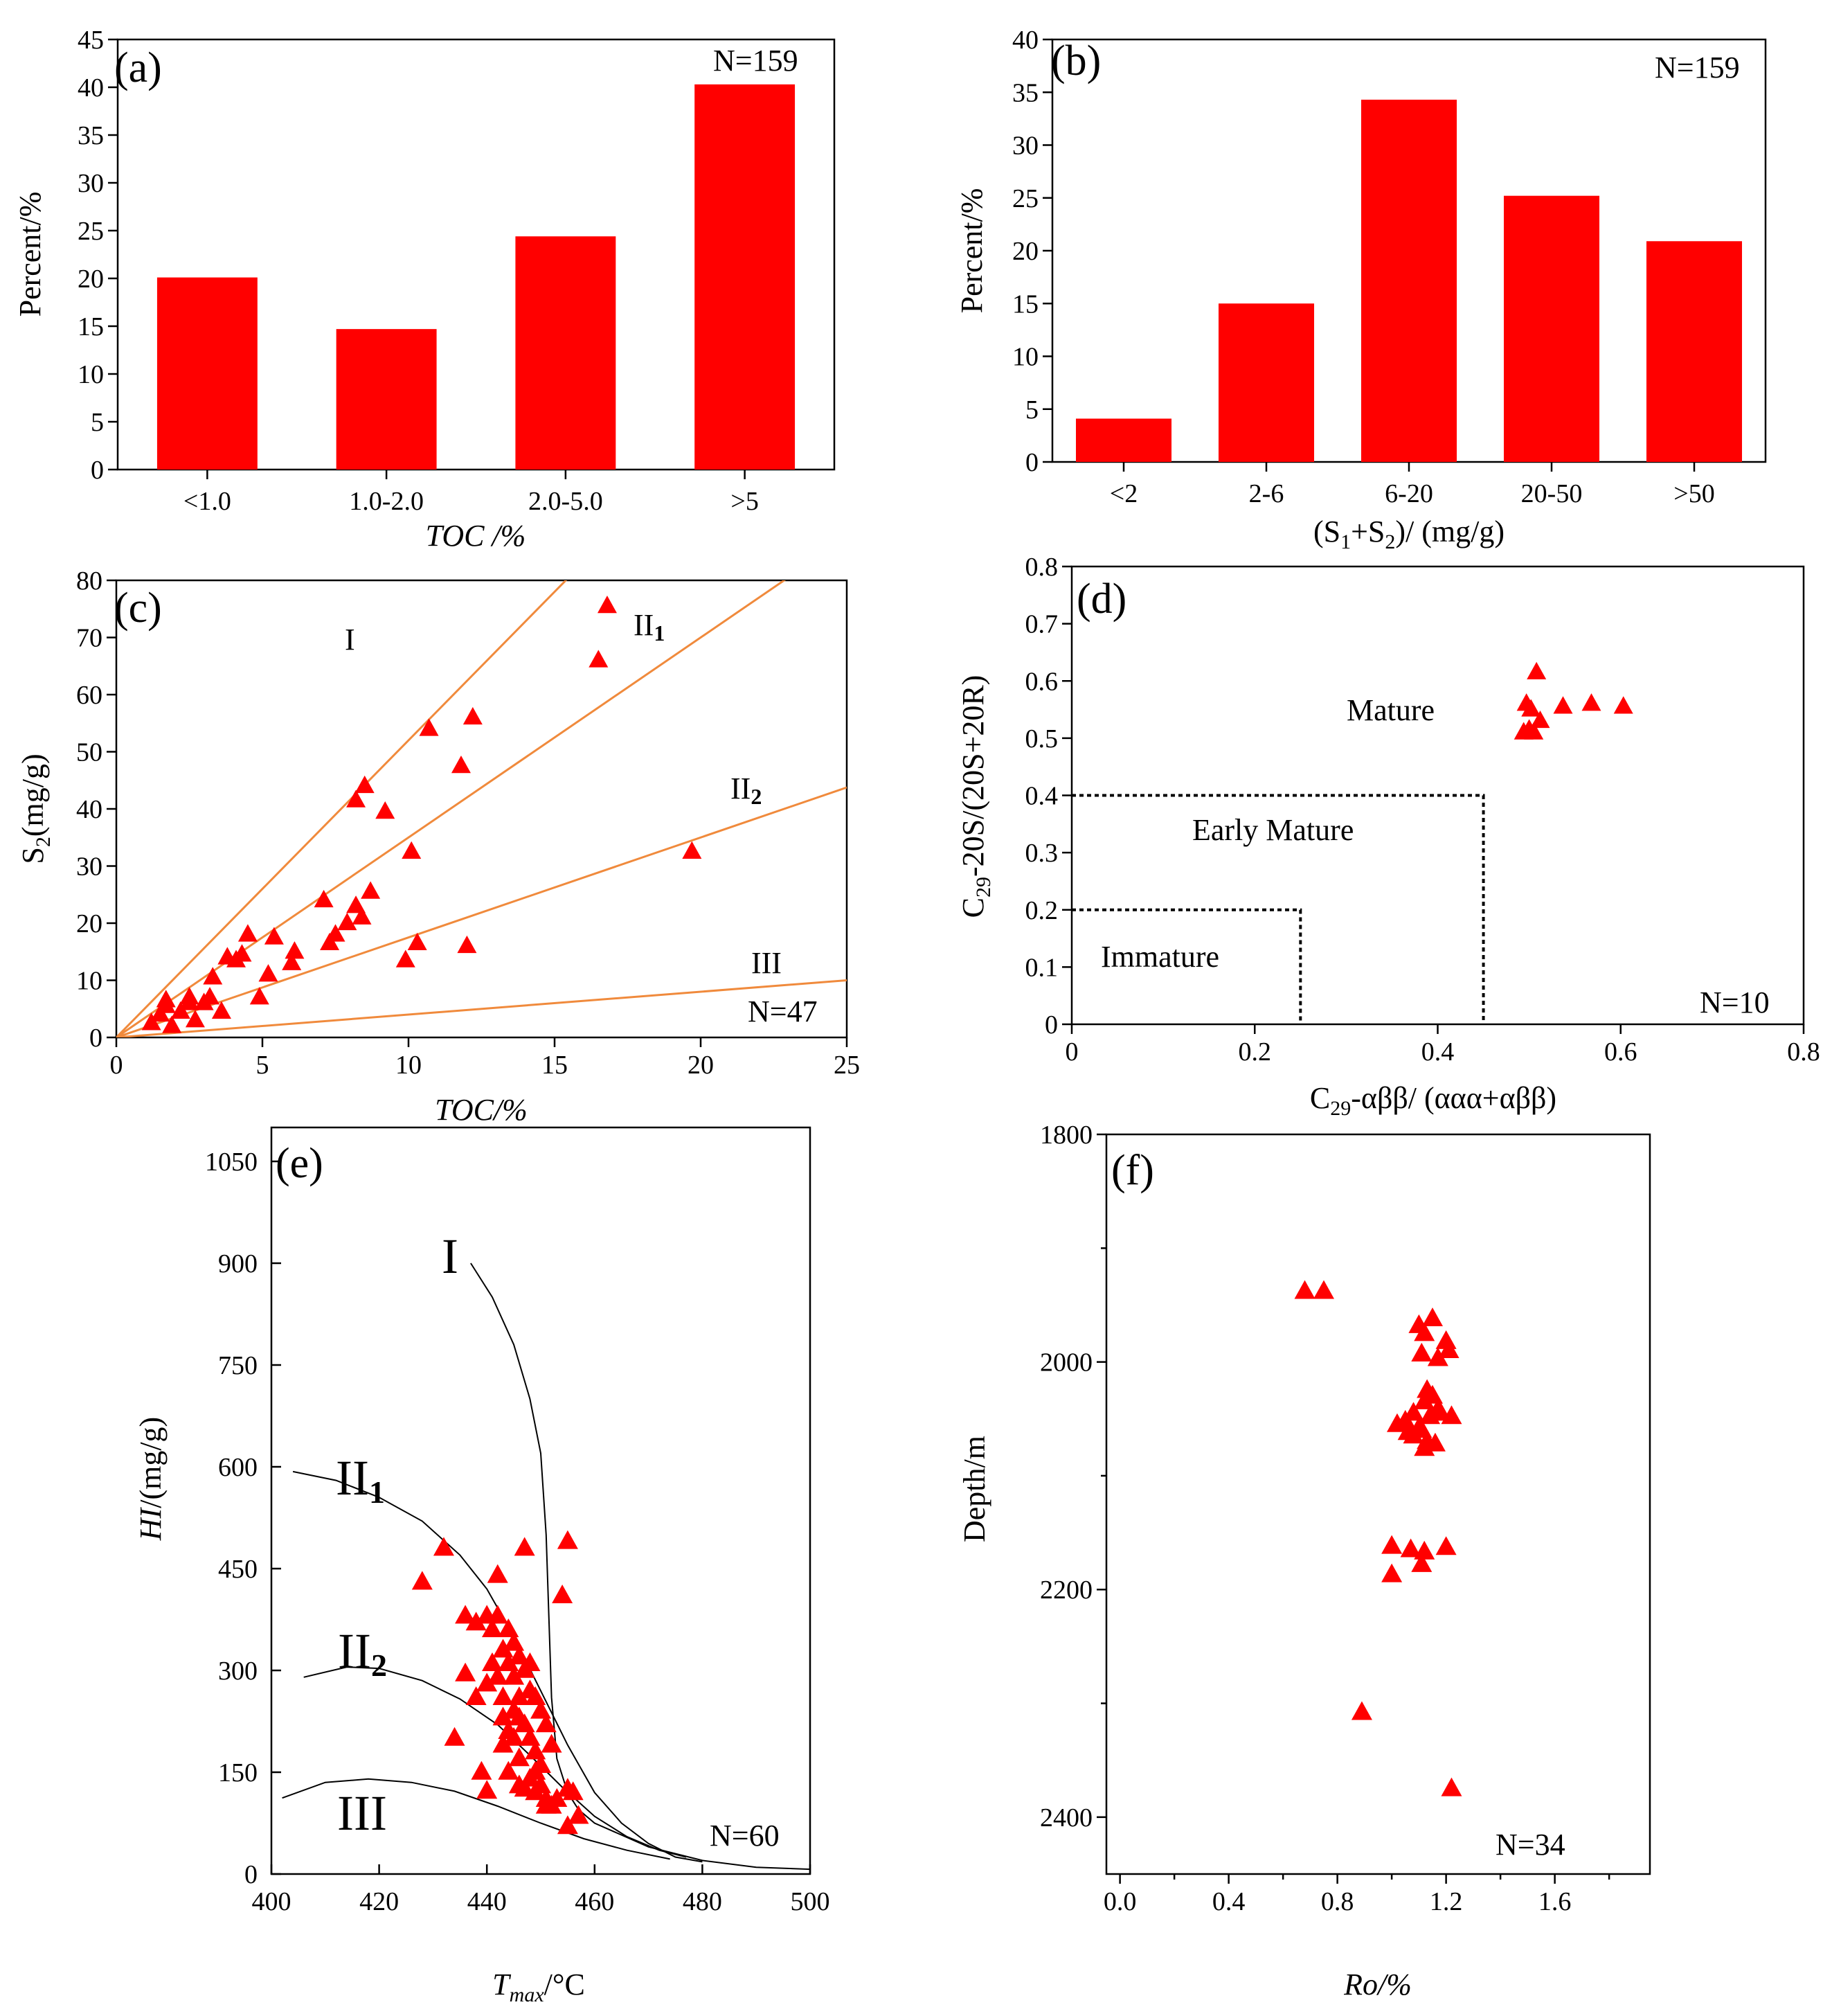 The image size is (1841, 2016). What do you see at coordinates (1337, 1902) in the screenshot?
I see `panel-f-x-tick-label-0.8: 0.8` at bounding box center [1337, 1902].